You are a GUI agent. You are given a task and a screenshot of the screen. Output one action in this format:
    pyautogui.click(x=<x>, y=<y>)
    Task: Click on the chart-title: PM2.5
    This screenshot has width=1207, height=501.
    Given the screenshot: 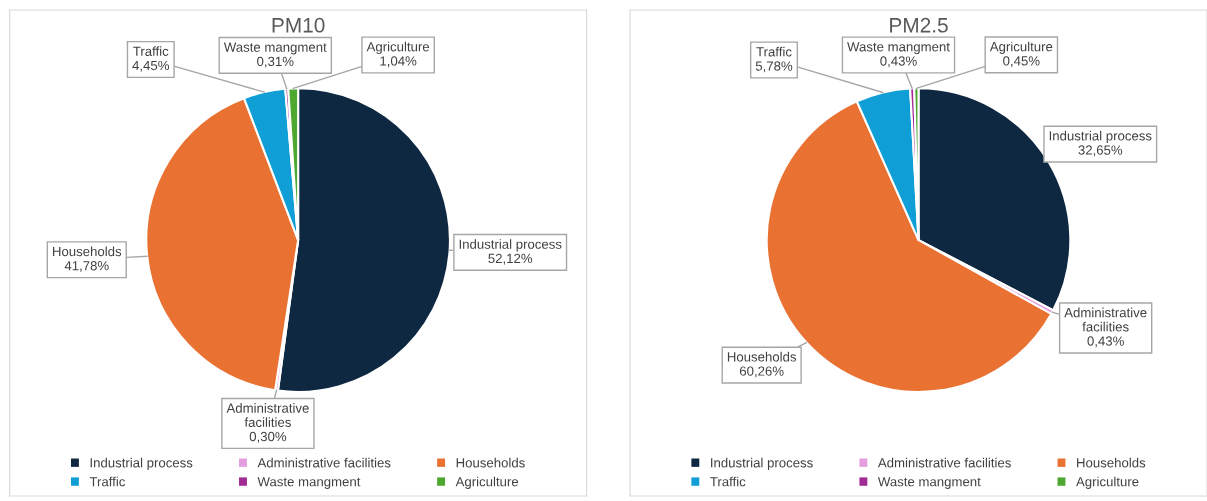 What is the action you would take?
    pyautogui.click(x=919, y=25)
    